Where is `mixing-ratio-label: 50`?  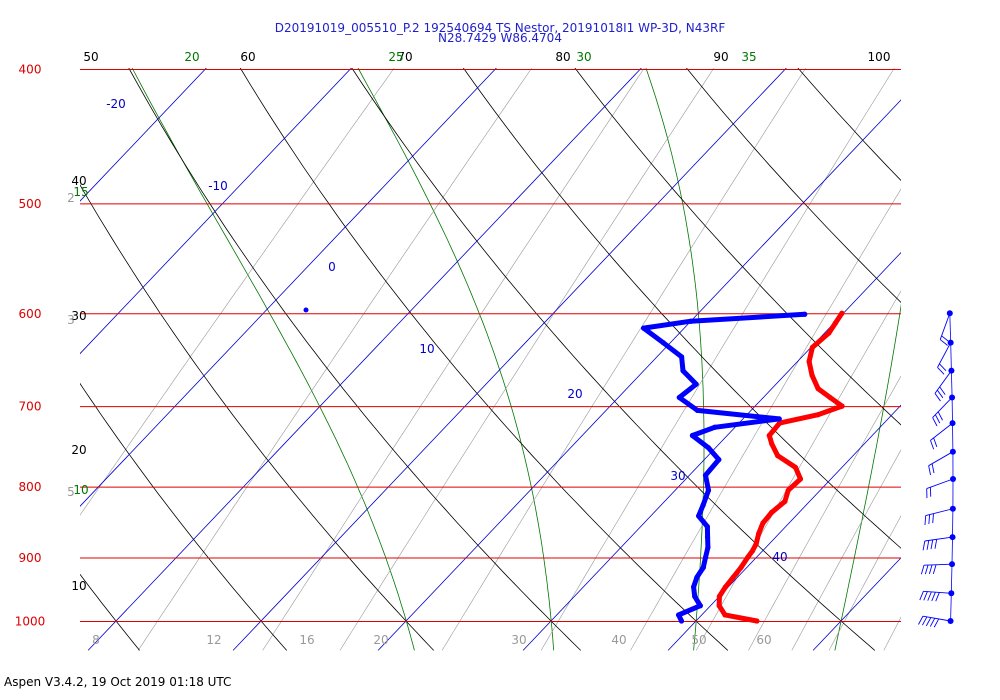
mixing-ratio-label: 50 is located at coordinates (698, 640).